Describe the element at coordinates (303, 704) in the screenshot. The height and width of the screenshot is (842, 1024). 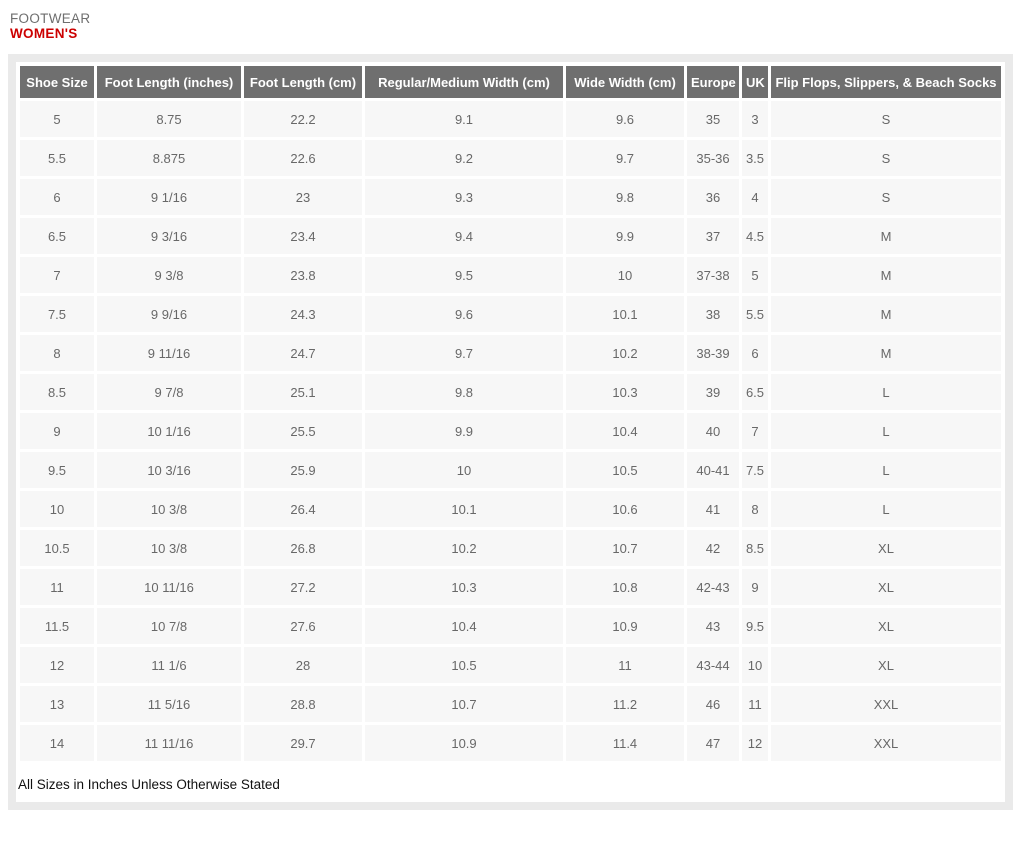
I see `size-cell: 28.8` at that location.